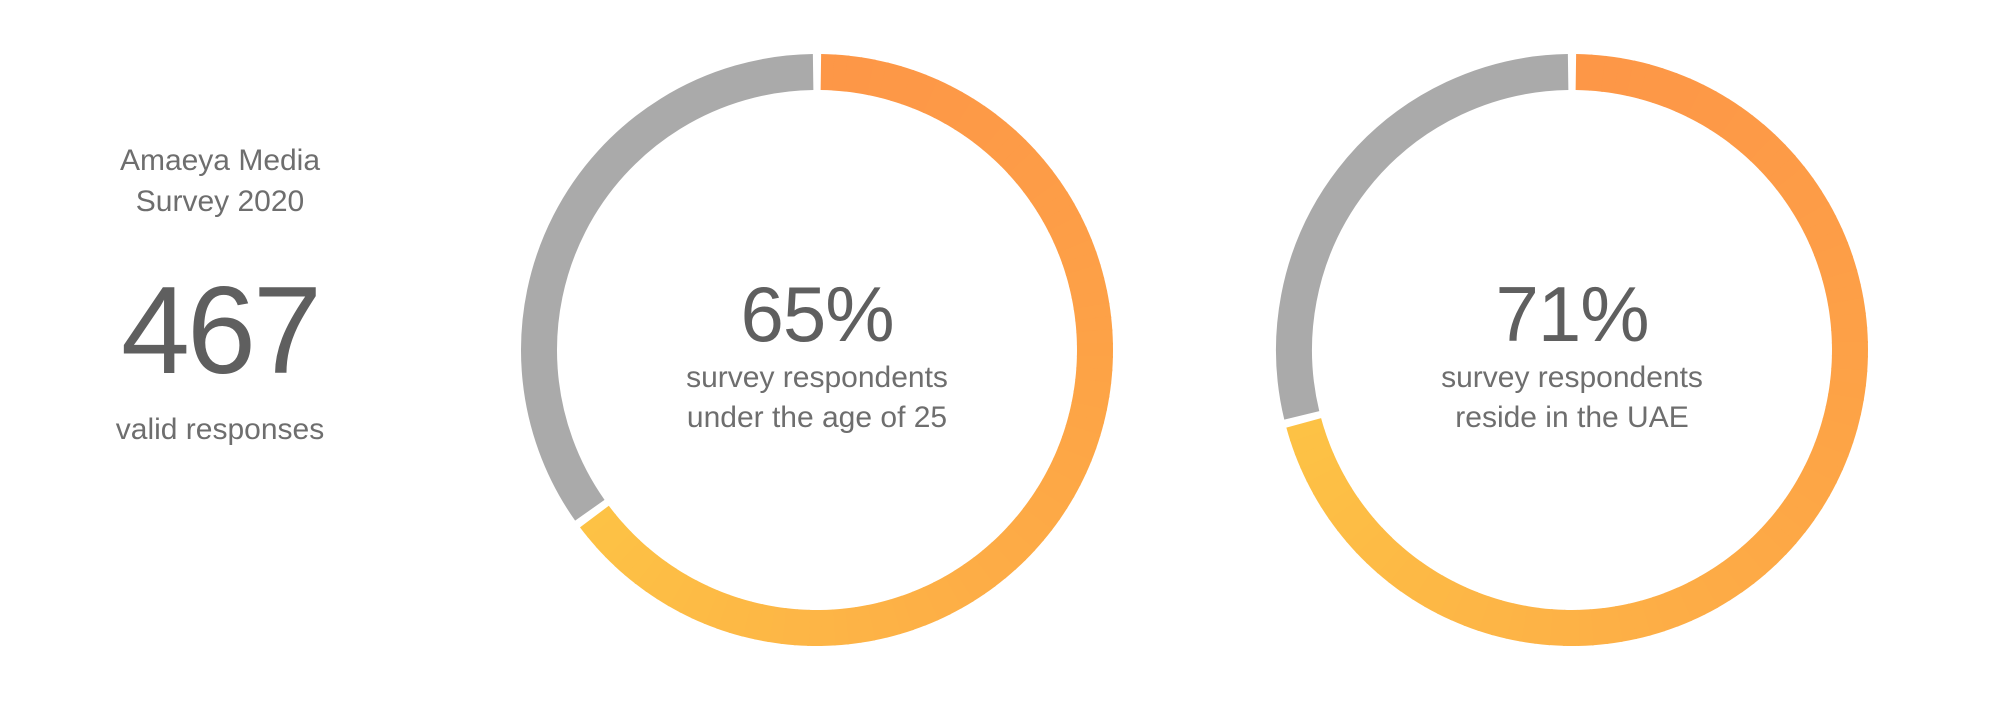  Describe the element at coordinates (1572, 355) in the screenshot. I see `residence-donut-center: 71% survey respondents reside in the UAE` at that location.